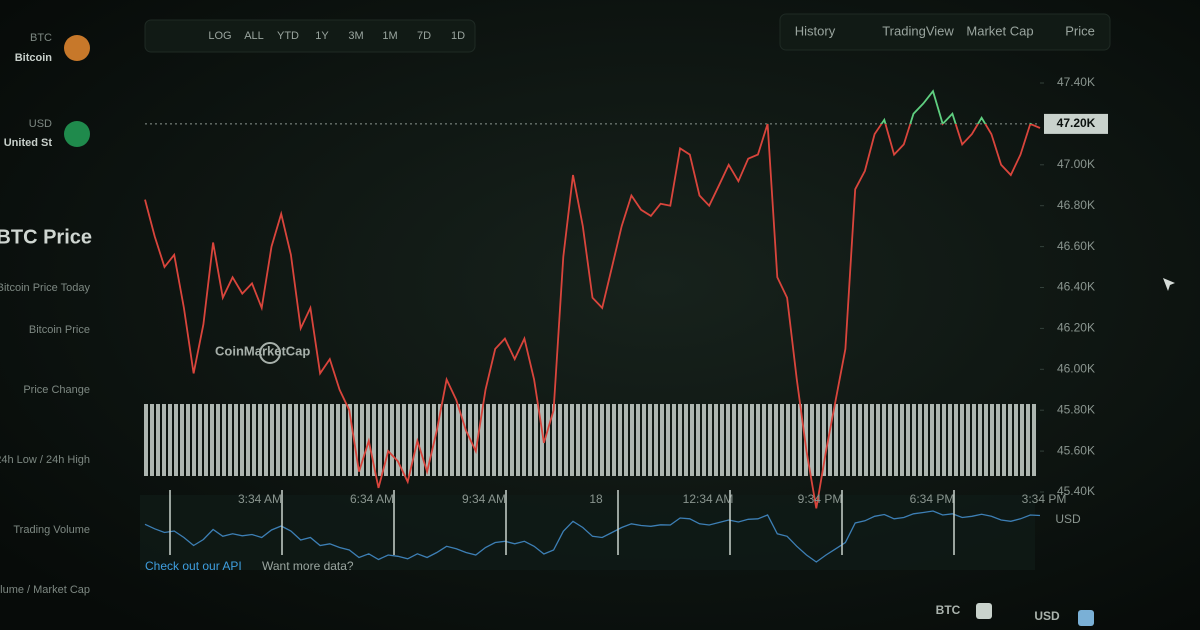 This screenshot has width=1200, height=630. Describe the element at coordinates (260, 499) in the screenshot. I see `time-label: 3:34 AM` at that location.